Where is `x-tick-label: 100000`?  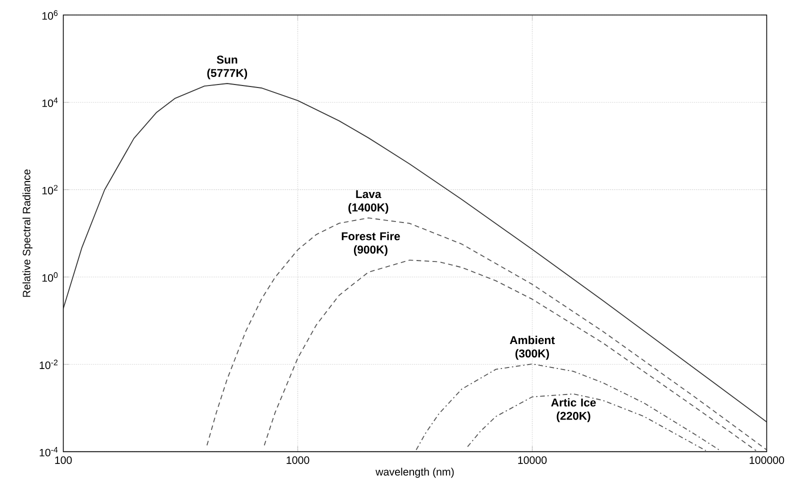
x-tick-label: 100000 is located at coordinates (767, 460).